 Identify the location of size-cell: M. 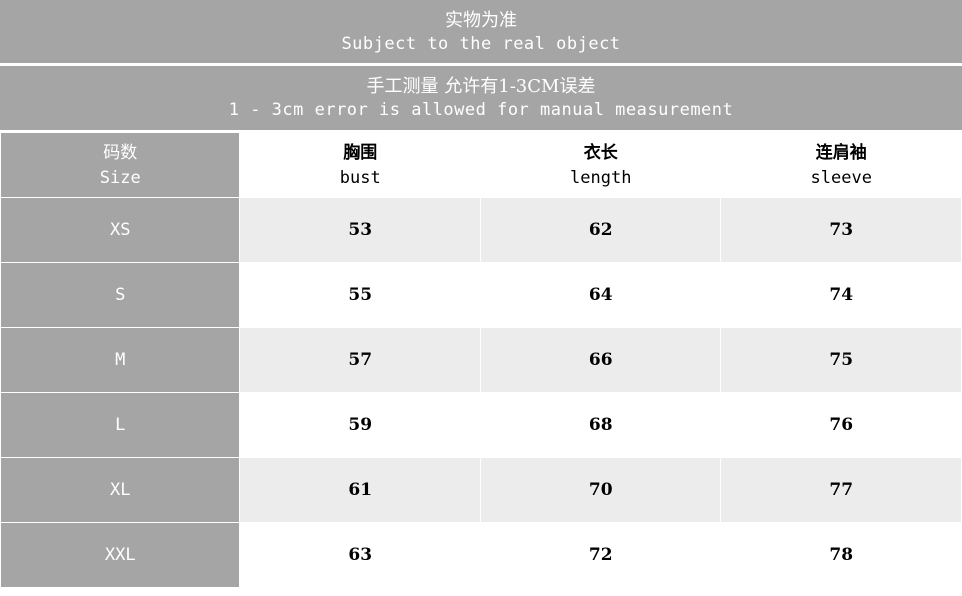
(120, 360).